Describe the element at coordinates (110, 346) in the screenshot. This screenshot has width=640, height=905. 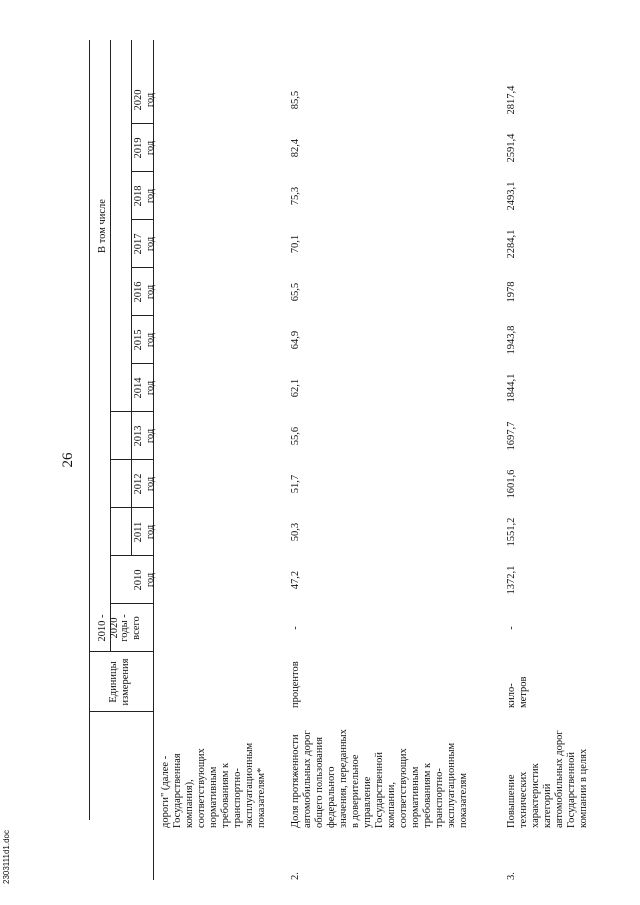
I see `period-header-rule` at that location.